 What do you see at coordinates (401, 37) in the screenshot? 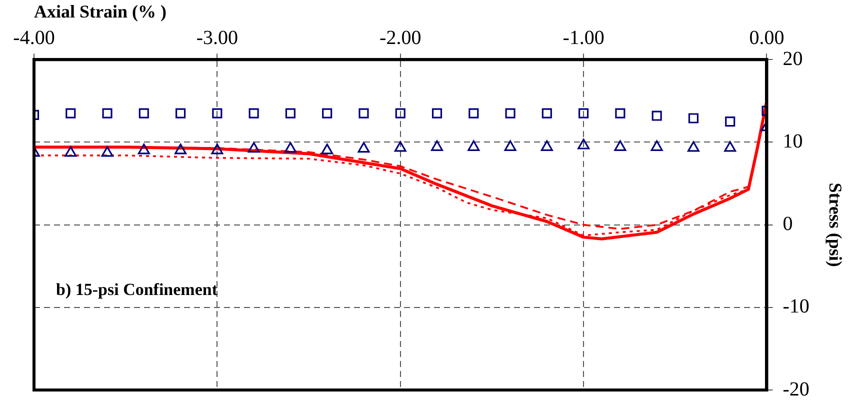
I see `x-tick-label: -2.00` at bounding box center [401, 37].